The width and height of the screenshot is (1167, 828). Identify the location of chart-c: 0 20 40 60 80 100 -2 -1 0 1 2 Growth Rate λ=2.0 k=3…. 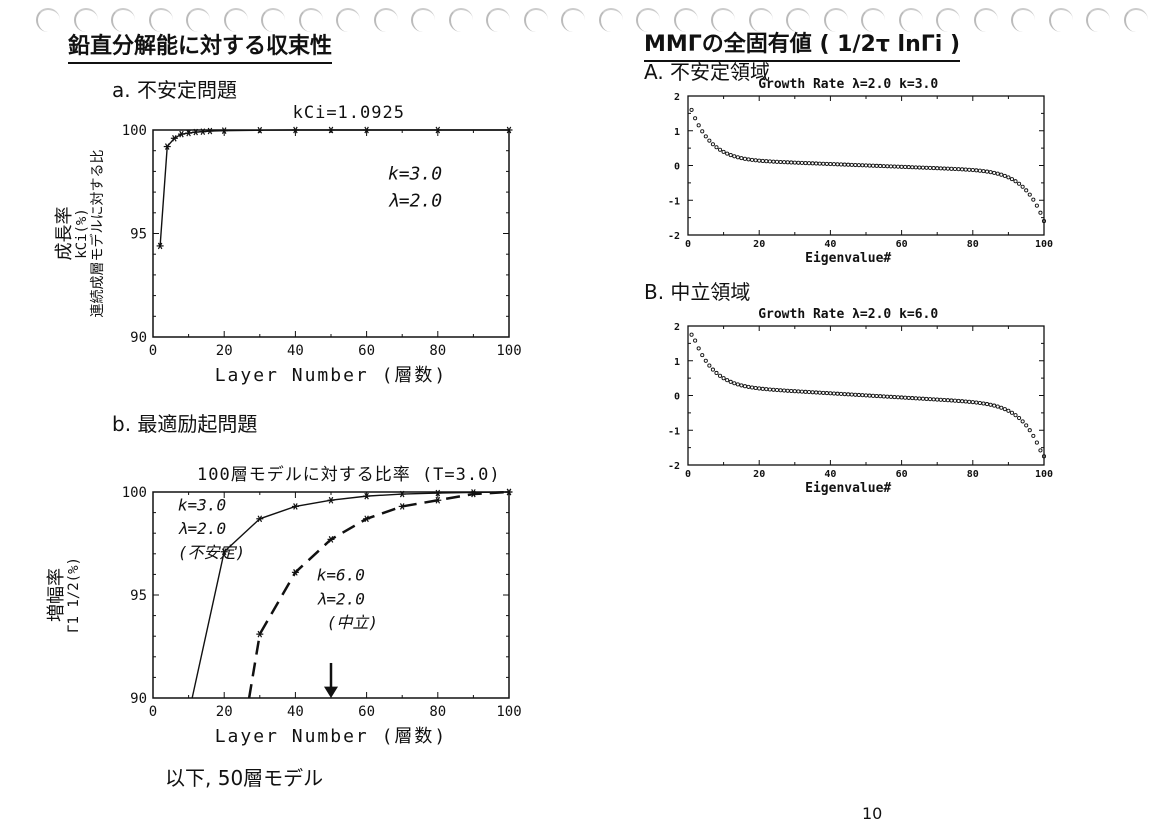
(860, 171).